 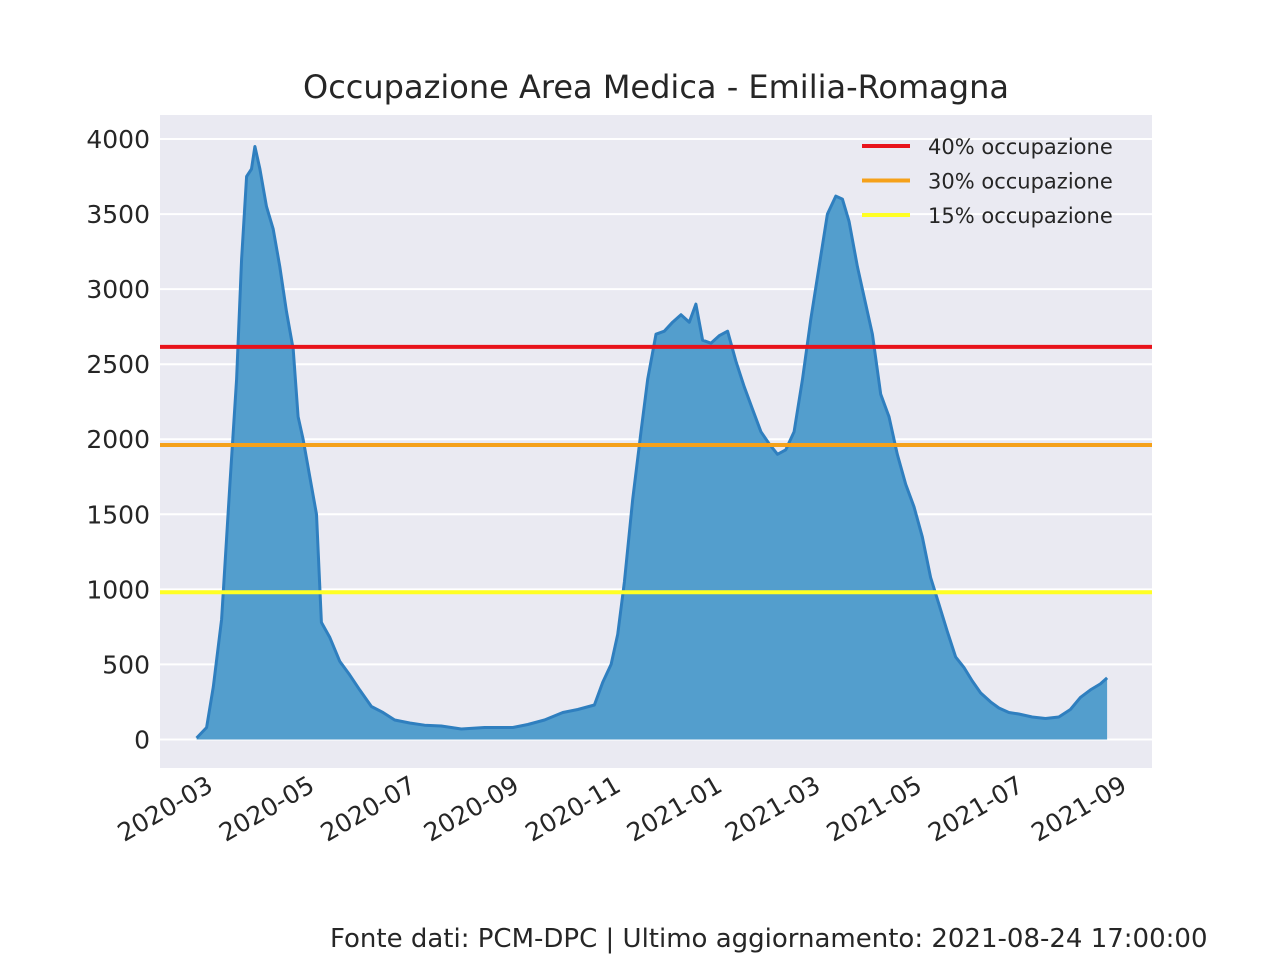 What do you see at coordinates (1020, 216) in the screenshot?
I see `legend-label-2: 15% occupazione` at bounding box center [1020, 216].